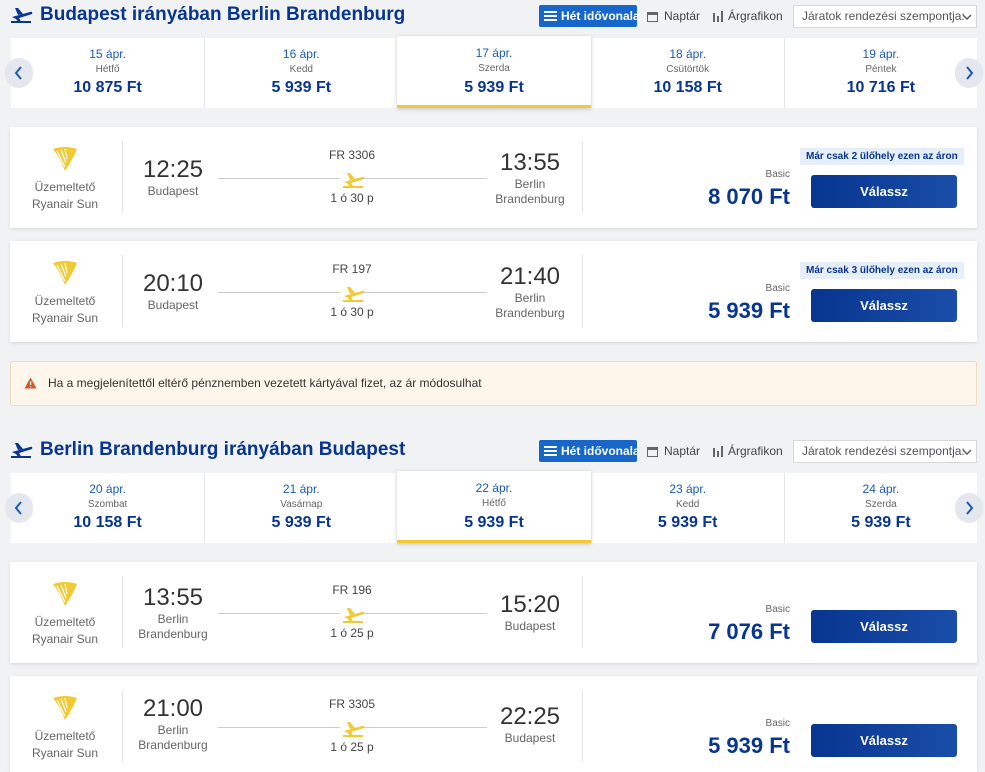 Image resolution: width=985 pixels, height=772 pixels. Describe the element at coordinates (494, 53) in the screenshot. I see `day-date: 17 ápr.` at that location.